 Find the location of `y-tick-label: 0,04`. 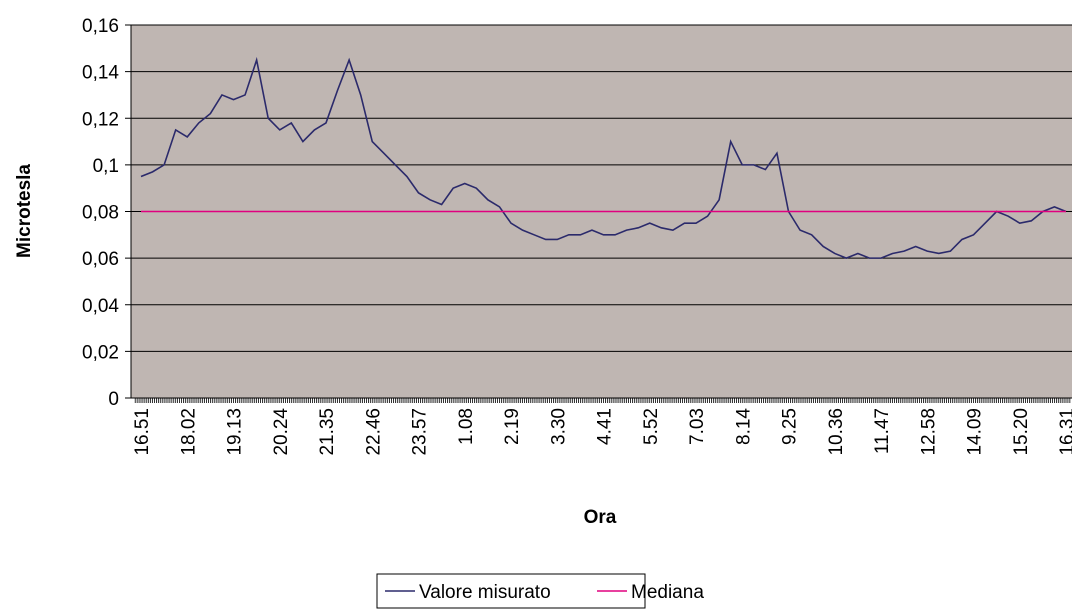

y-tick-label: 0,04 is located at coordinates (100, 306).